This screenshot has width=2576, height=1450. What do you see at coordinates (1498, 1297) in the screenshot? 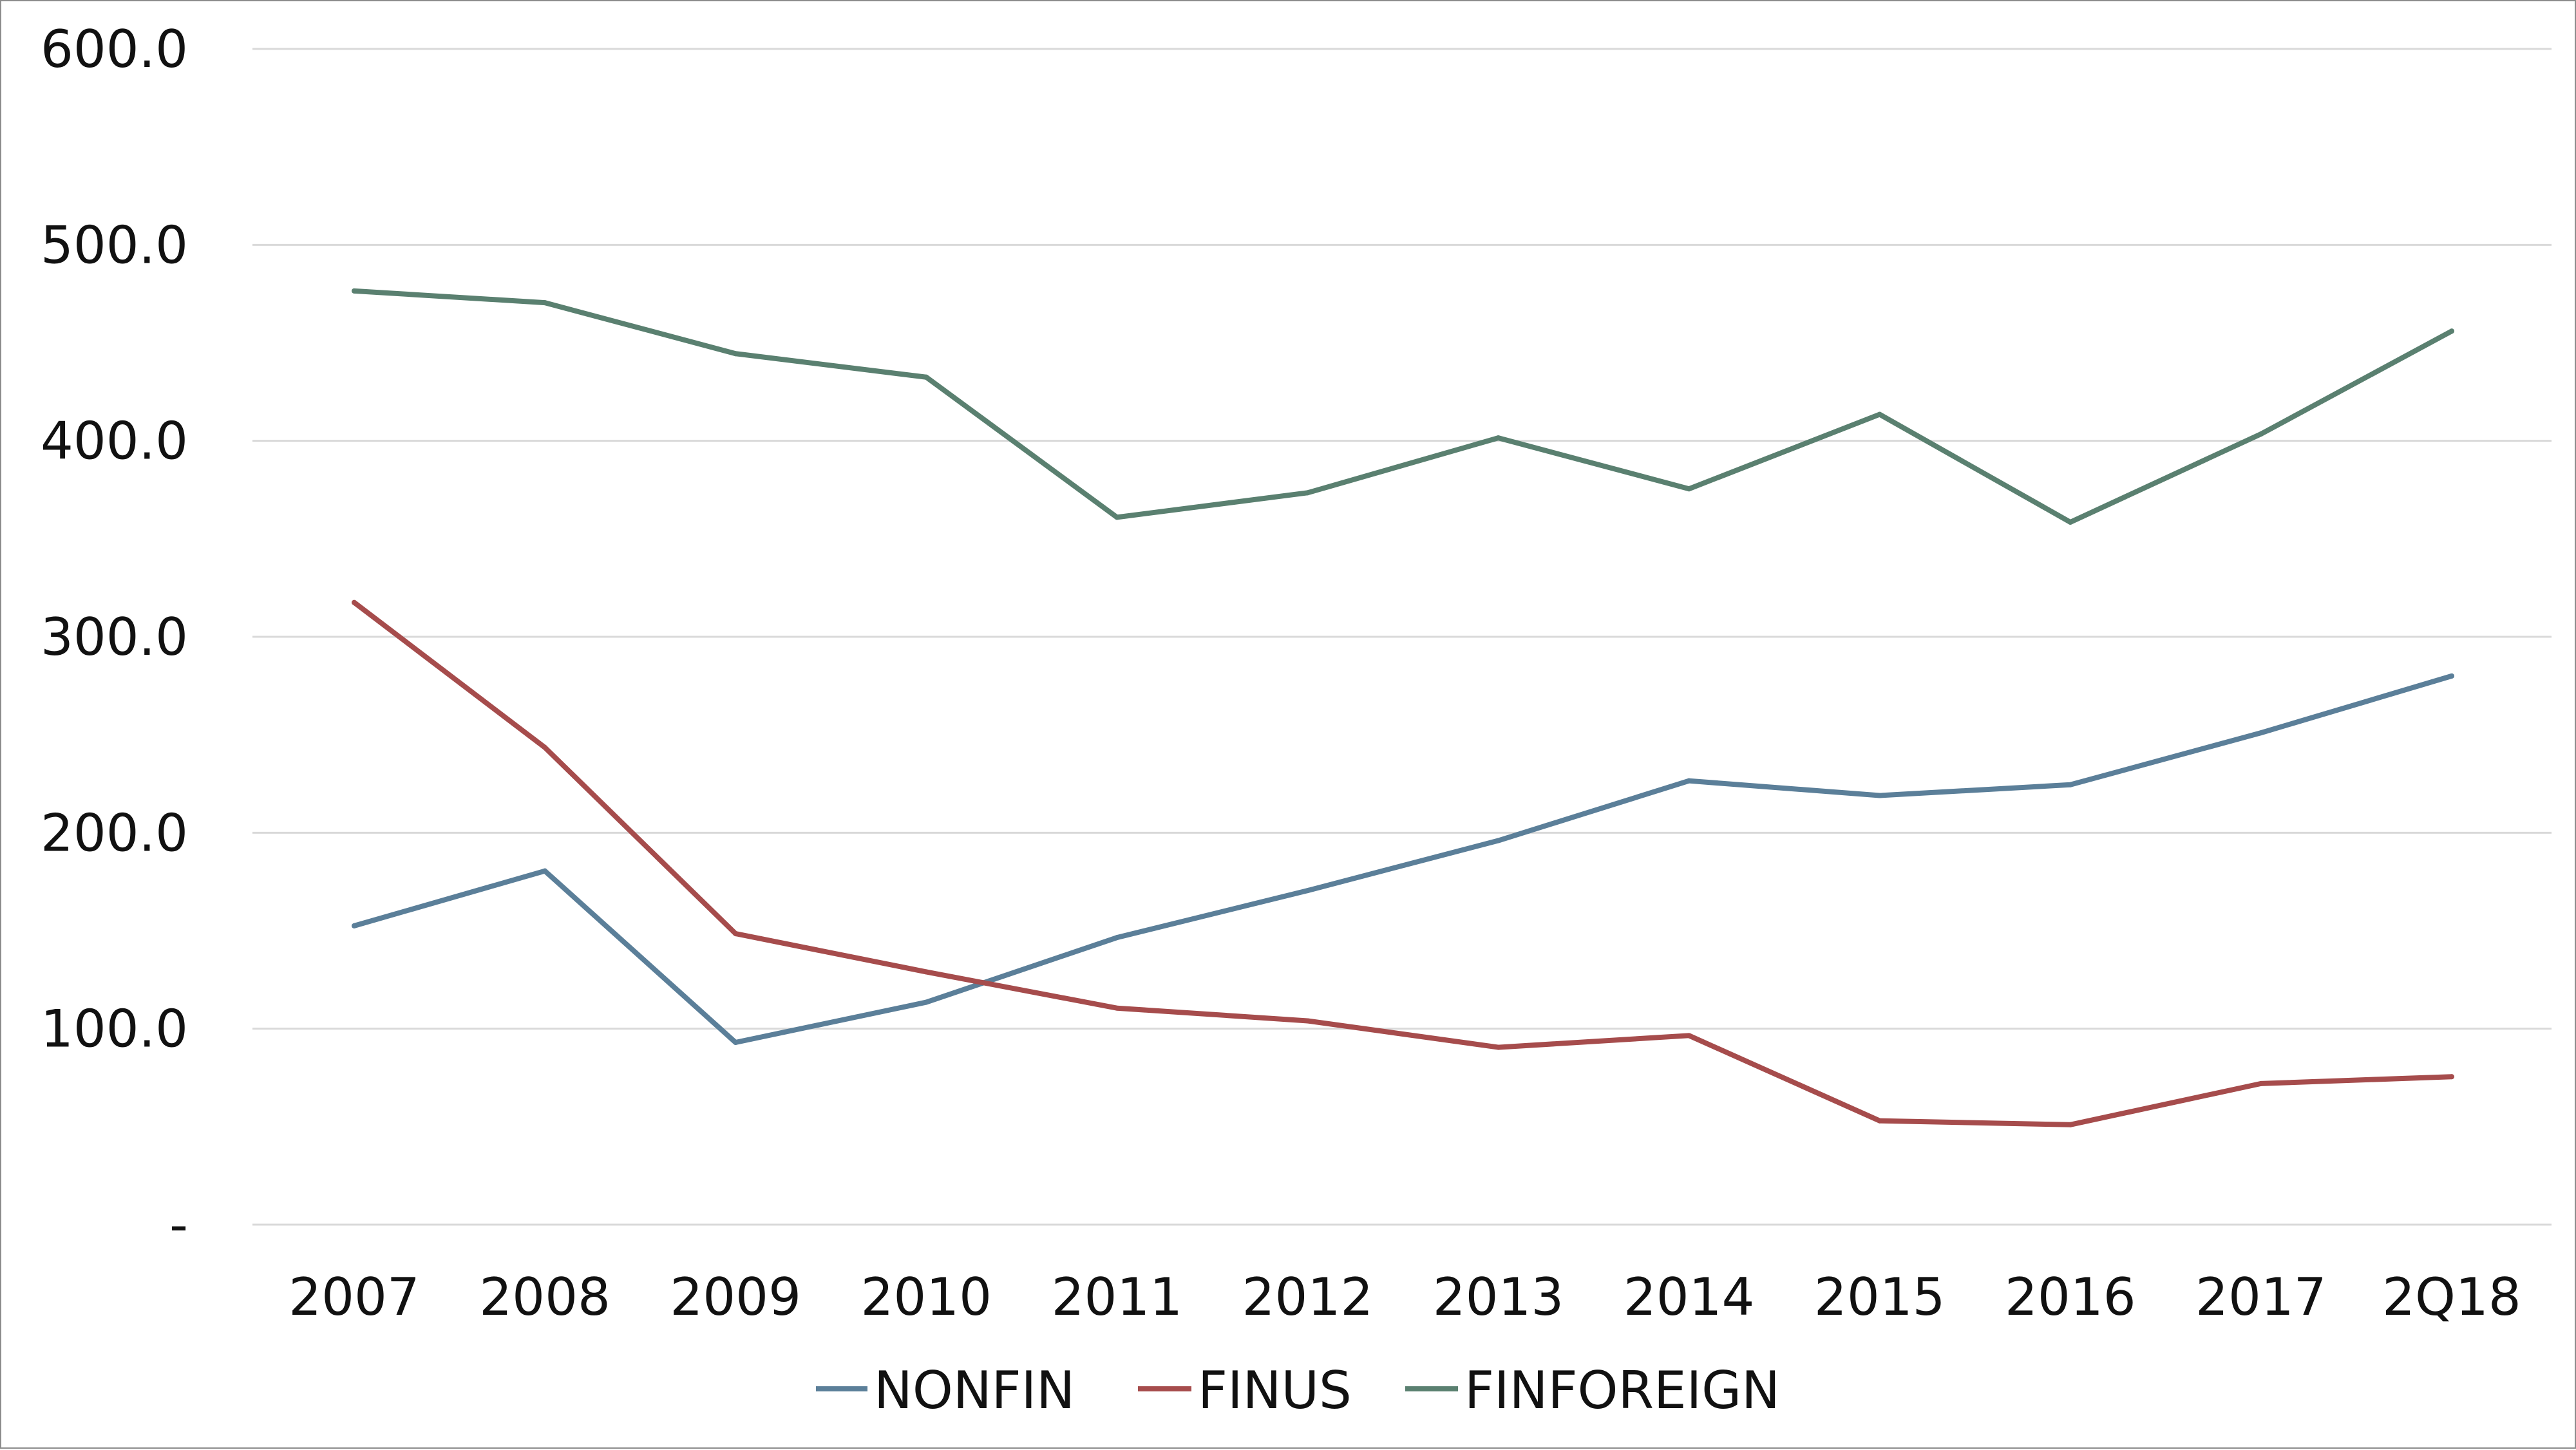
I see `x-tick-label: 2013` at bounding box center [1498, 1297].